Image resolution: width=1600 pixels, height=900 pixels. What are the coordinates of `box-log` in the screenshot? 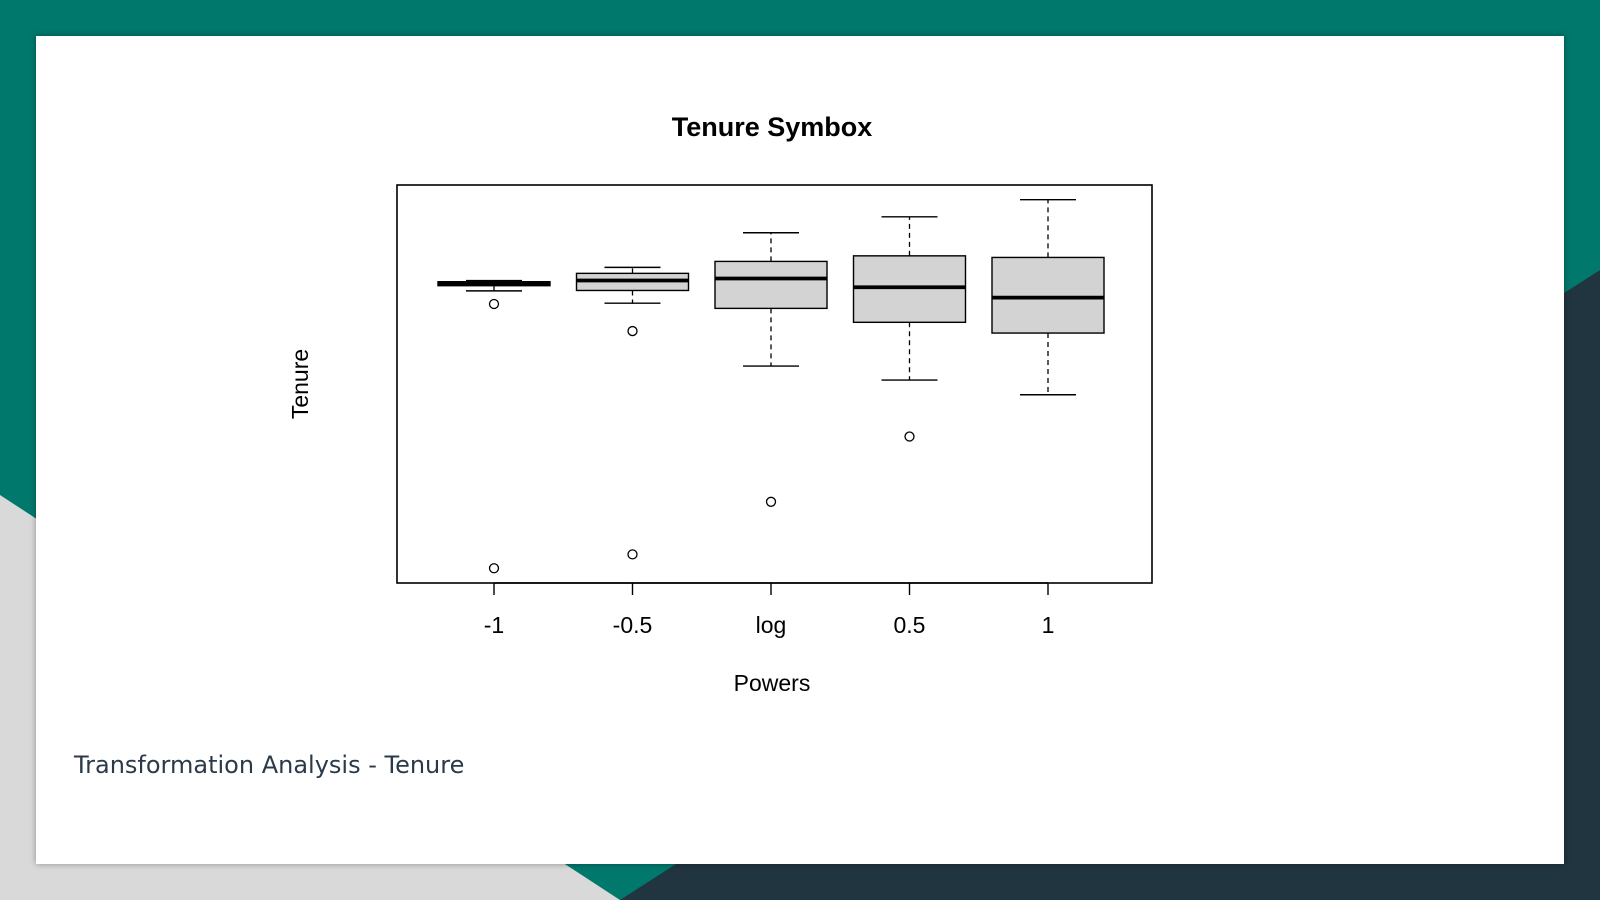 It's located at (771, 369).